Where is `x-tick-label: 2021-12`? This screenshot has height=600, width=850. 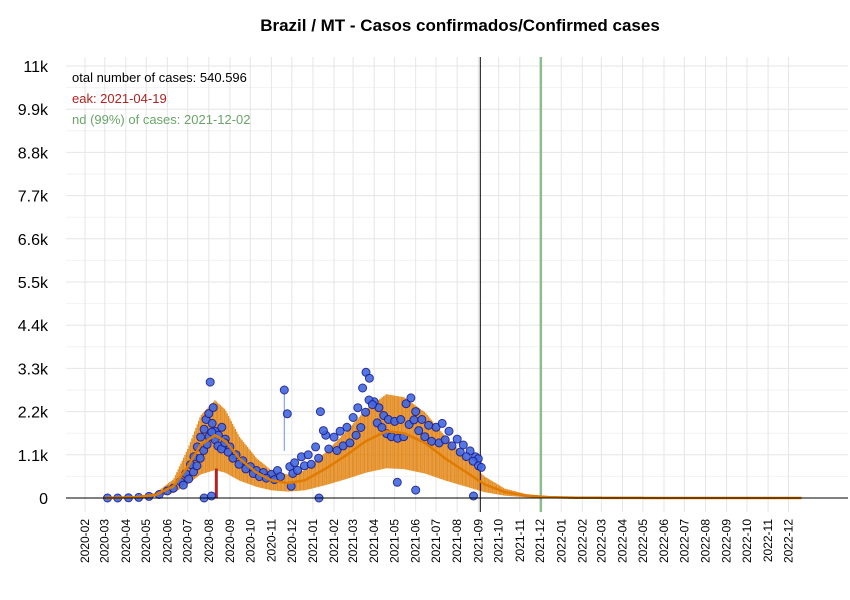 x-tick-label: 2021-12 is located at coordinates (540, 541).